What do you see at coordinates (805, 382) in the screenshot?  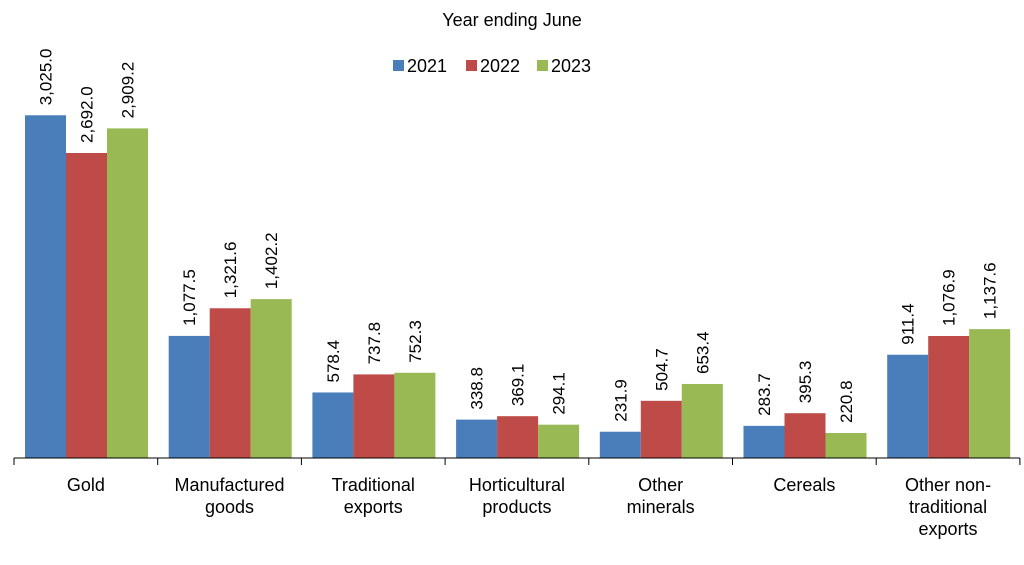 I see `data-label: 395.3` at bounding box center [805, 382].